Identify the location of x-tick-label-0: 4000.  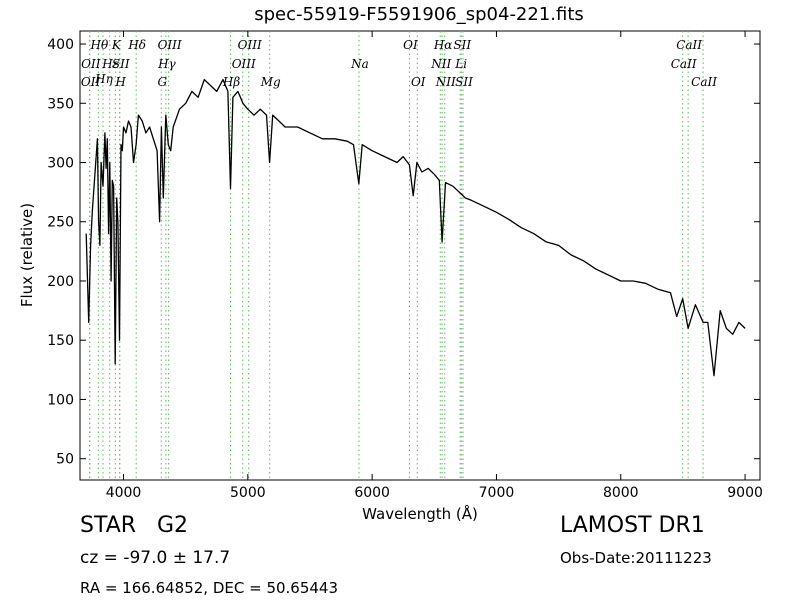
(124, 493).